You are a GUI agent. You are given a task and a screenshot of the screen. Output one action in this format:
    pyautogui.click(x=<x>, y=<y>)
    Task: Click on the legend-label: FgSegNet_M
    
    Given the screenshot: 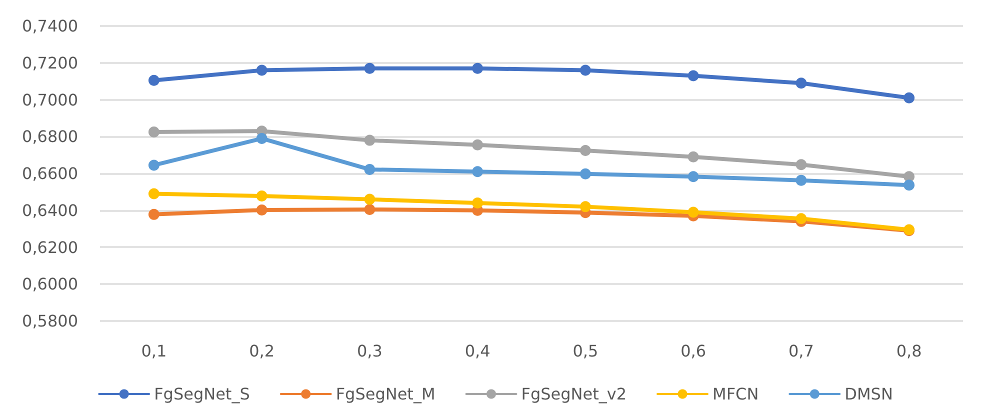 What is the action you would take?
    pyautogui.click(x=386, y=394)
    